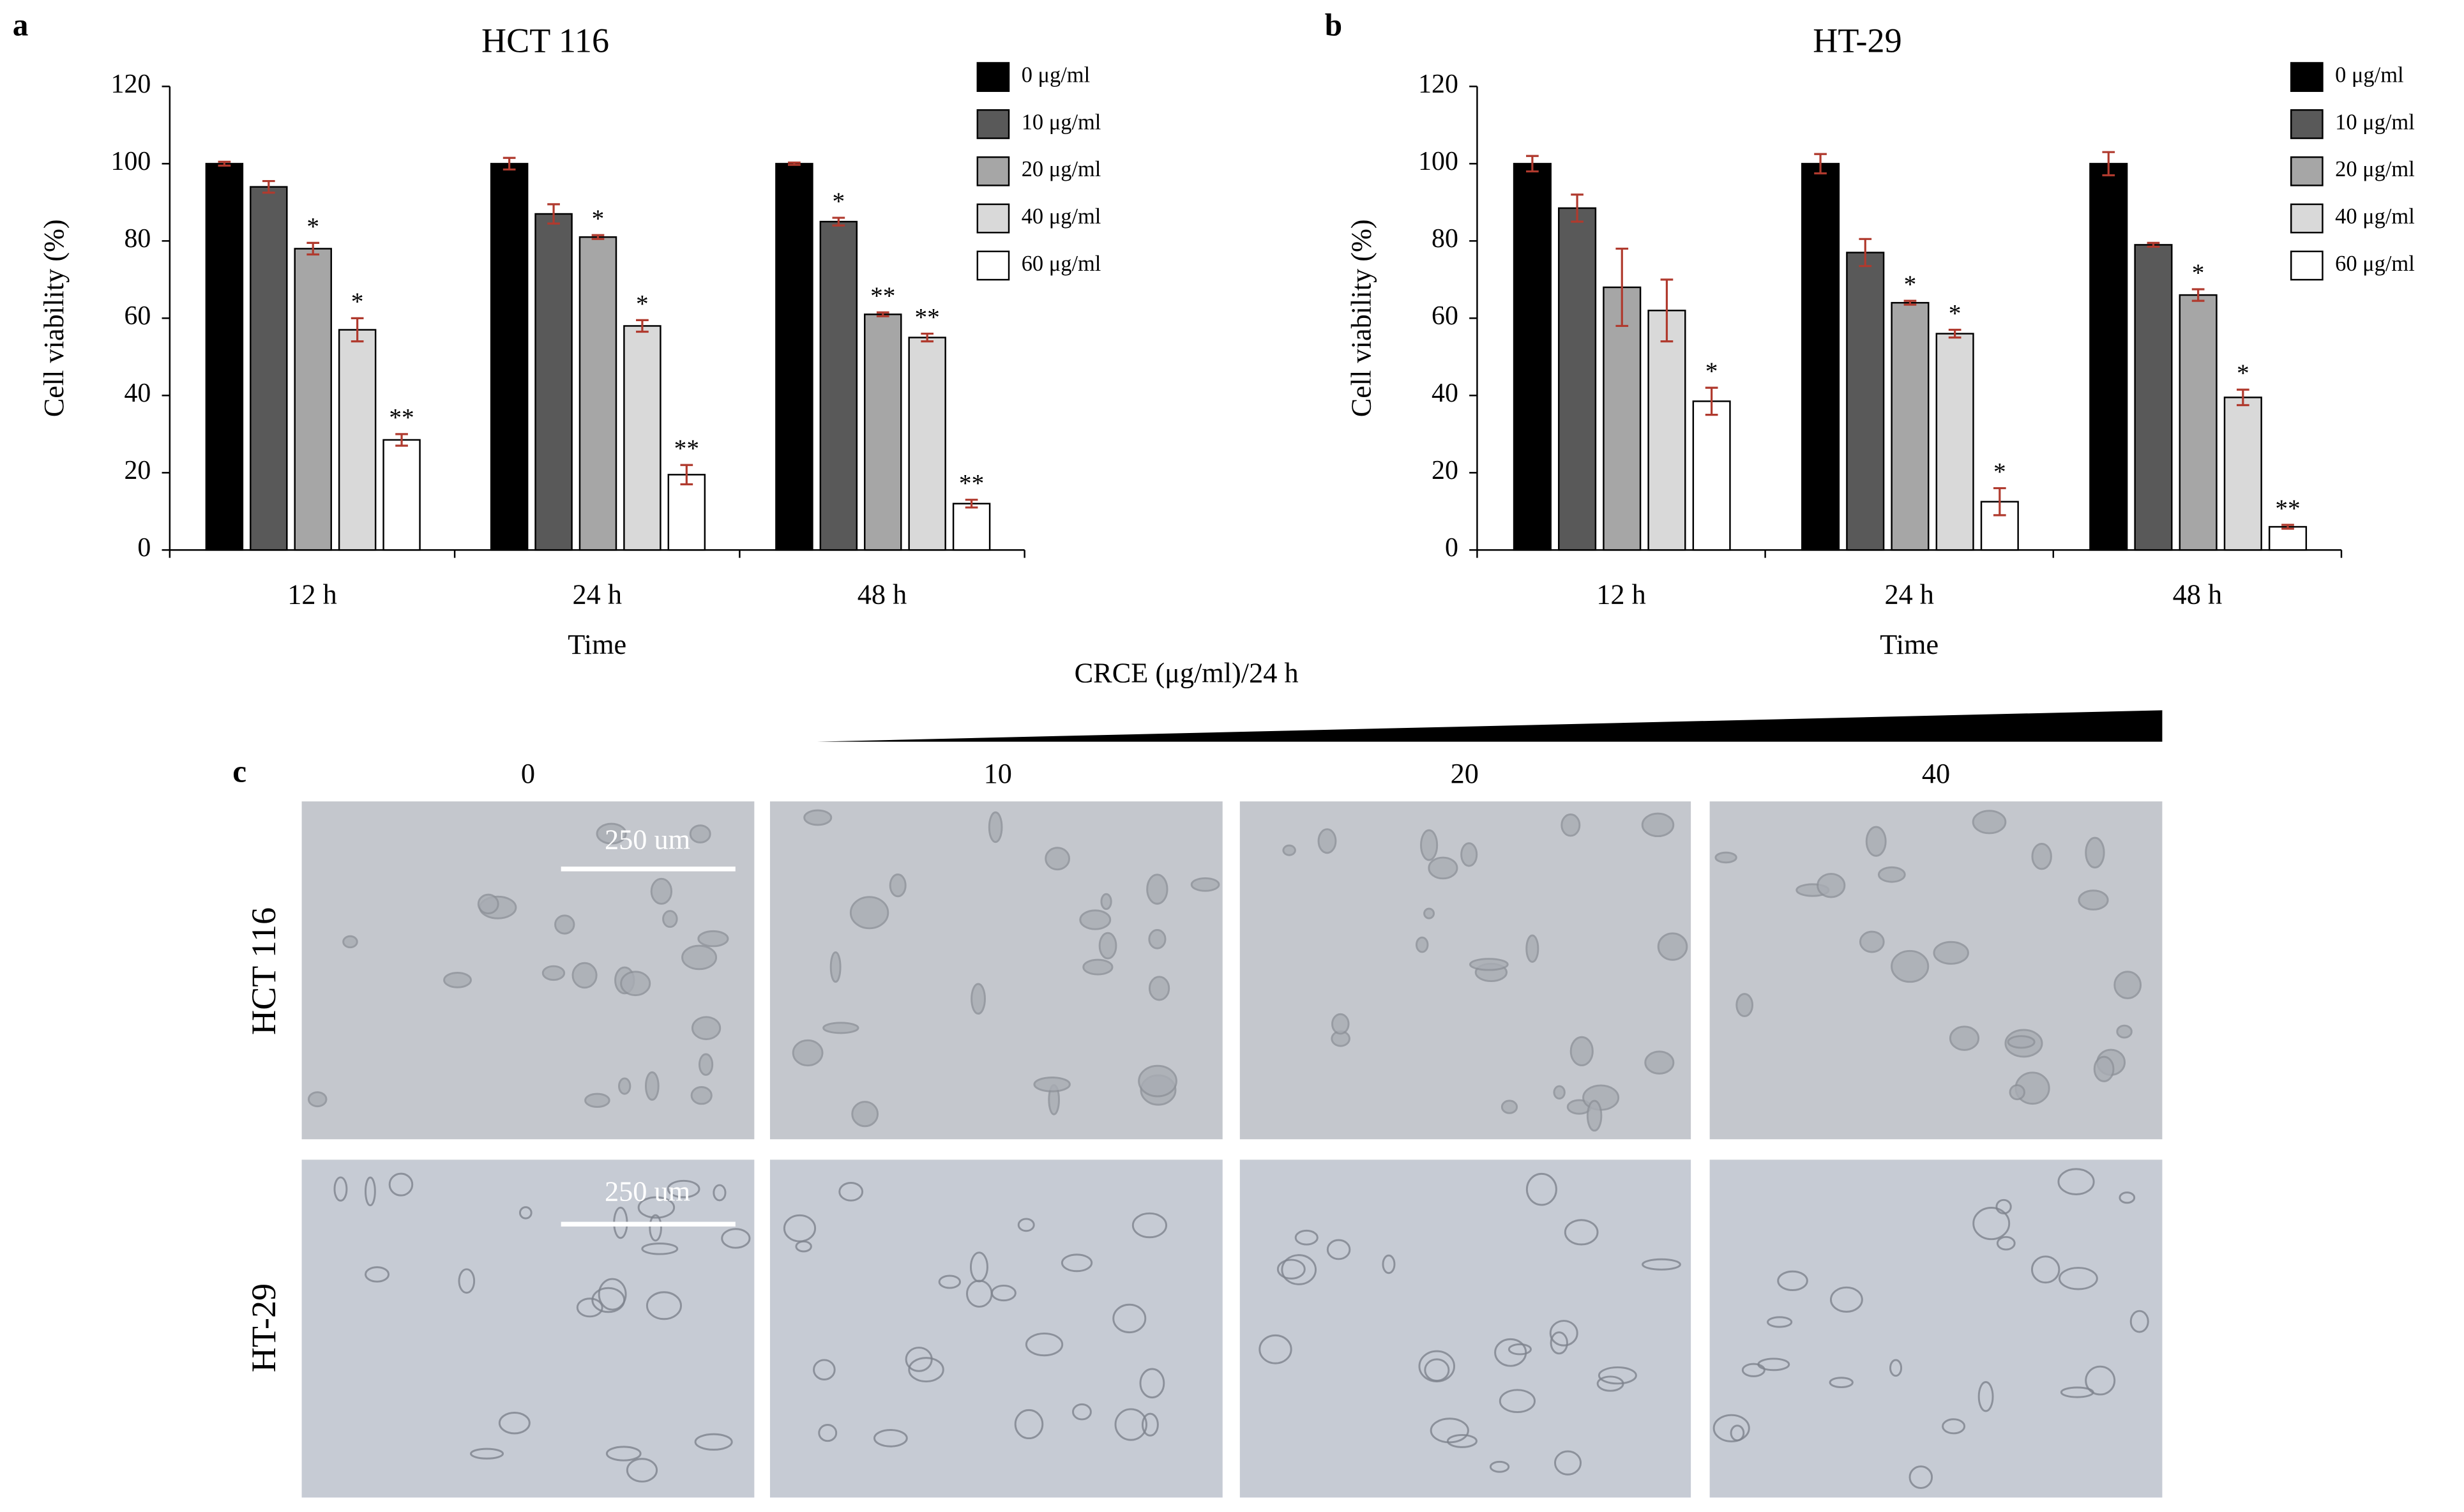 Image resolution: width=2464 pixels, height=1512 pixels. I want to click on column-label: 0, so click(528, 773).